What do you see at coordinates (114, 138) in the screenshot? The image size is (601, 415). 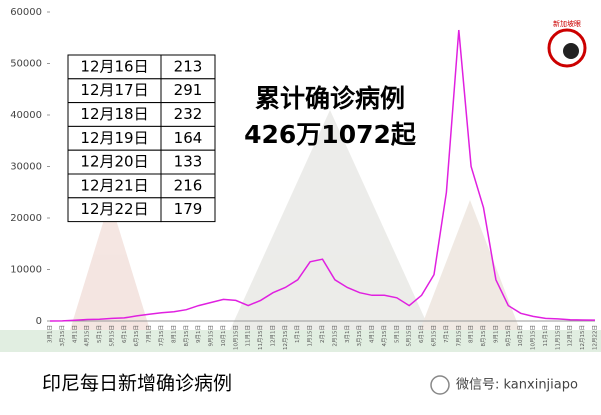 I see `table-text: 12月19日` at bounding box center [114, 138].